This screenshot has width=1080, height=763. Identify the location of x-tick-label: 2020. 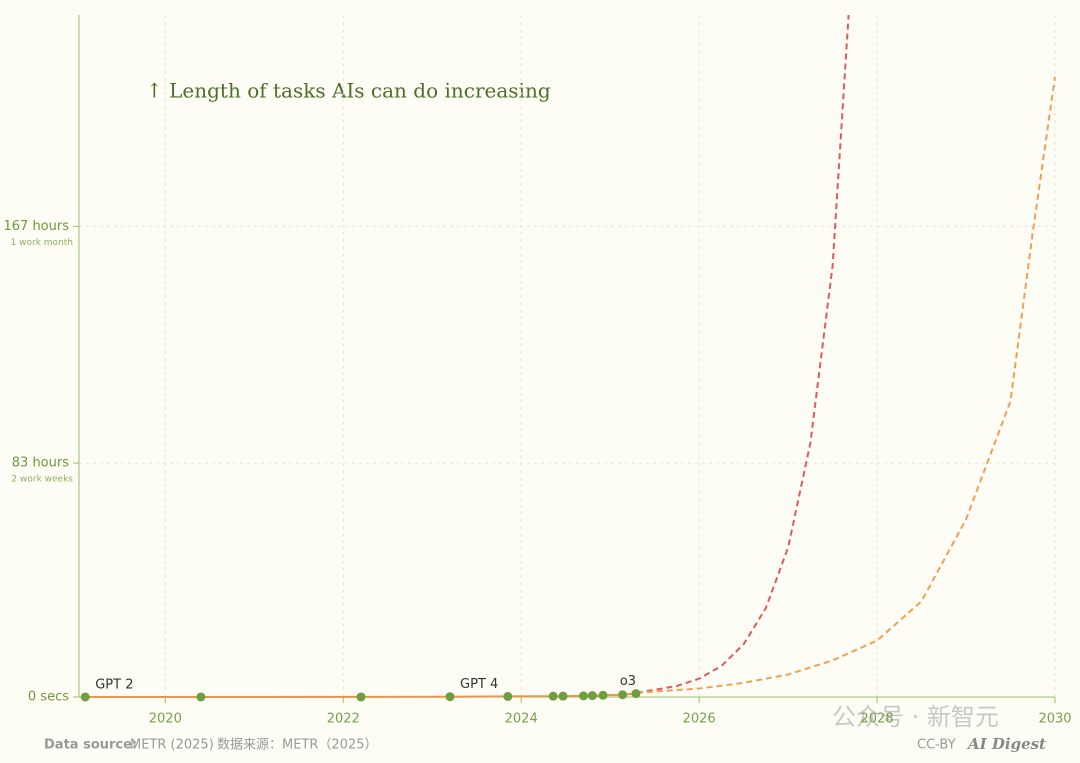
(165, 719).